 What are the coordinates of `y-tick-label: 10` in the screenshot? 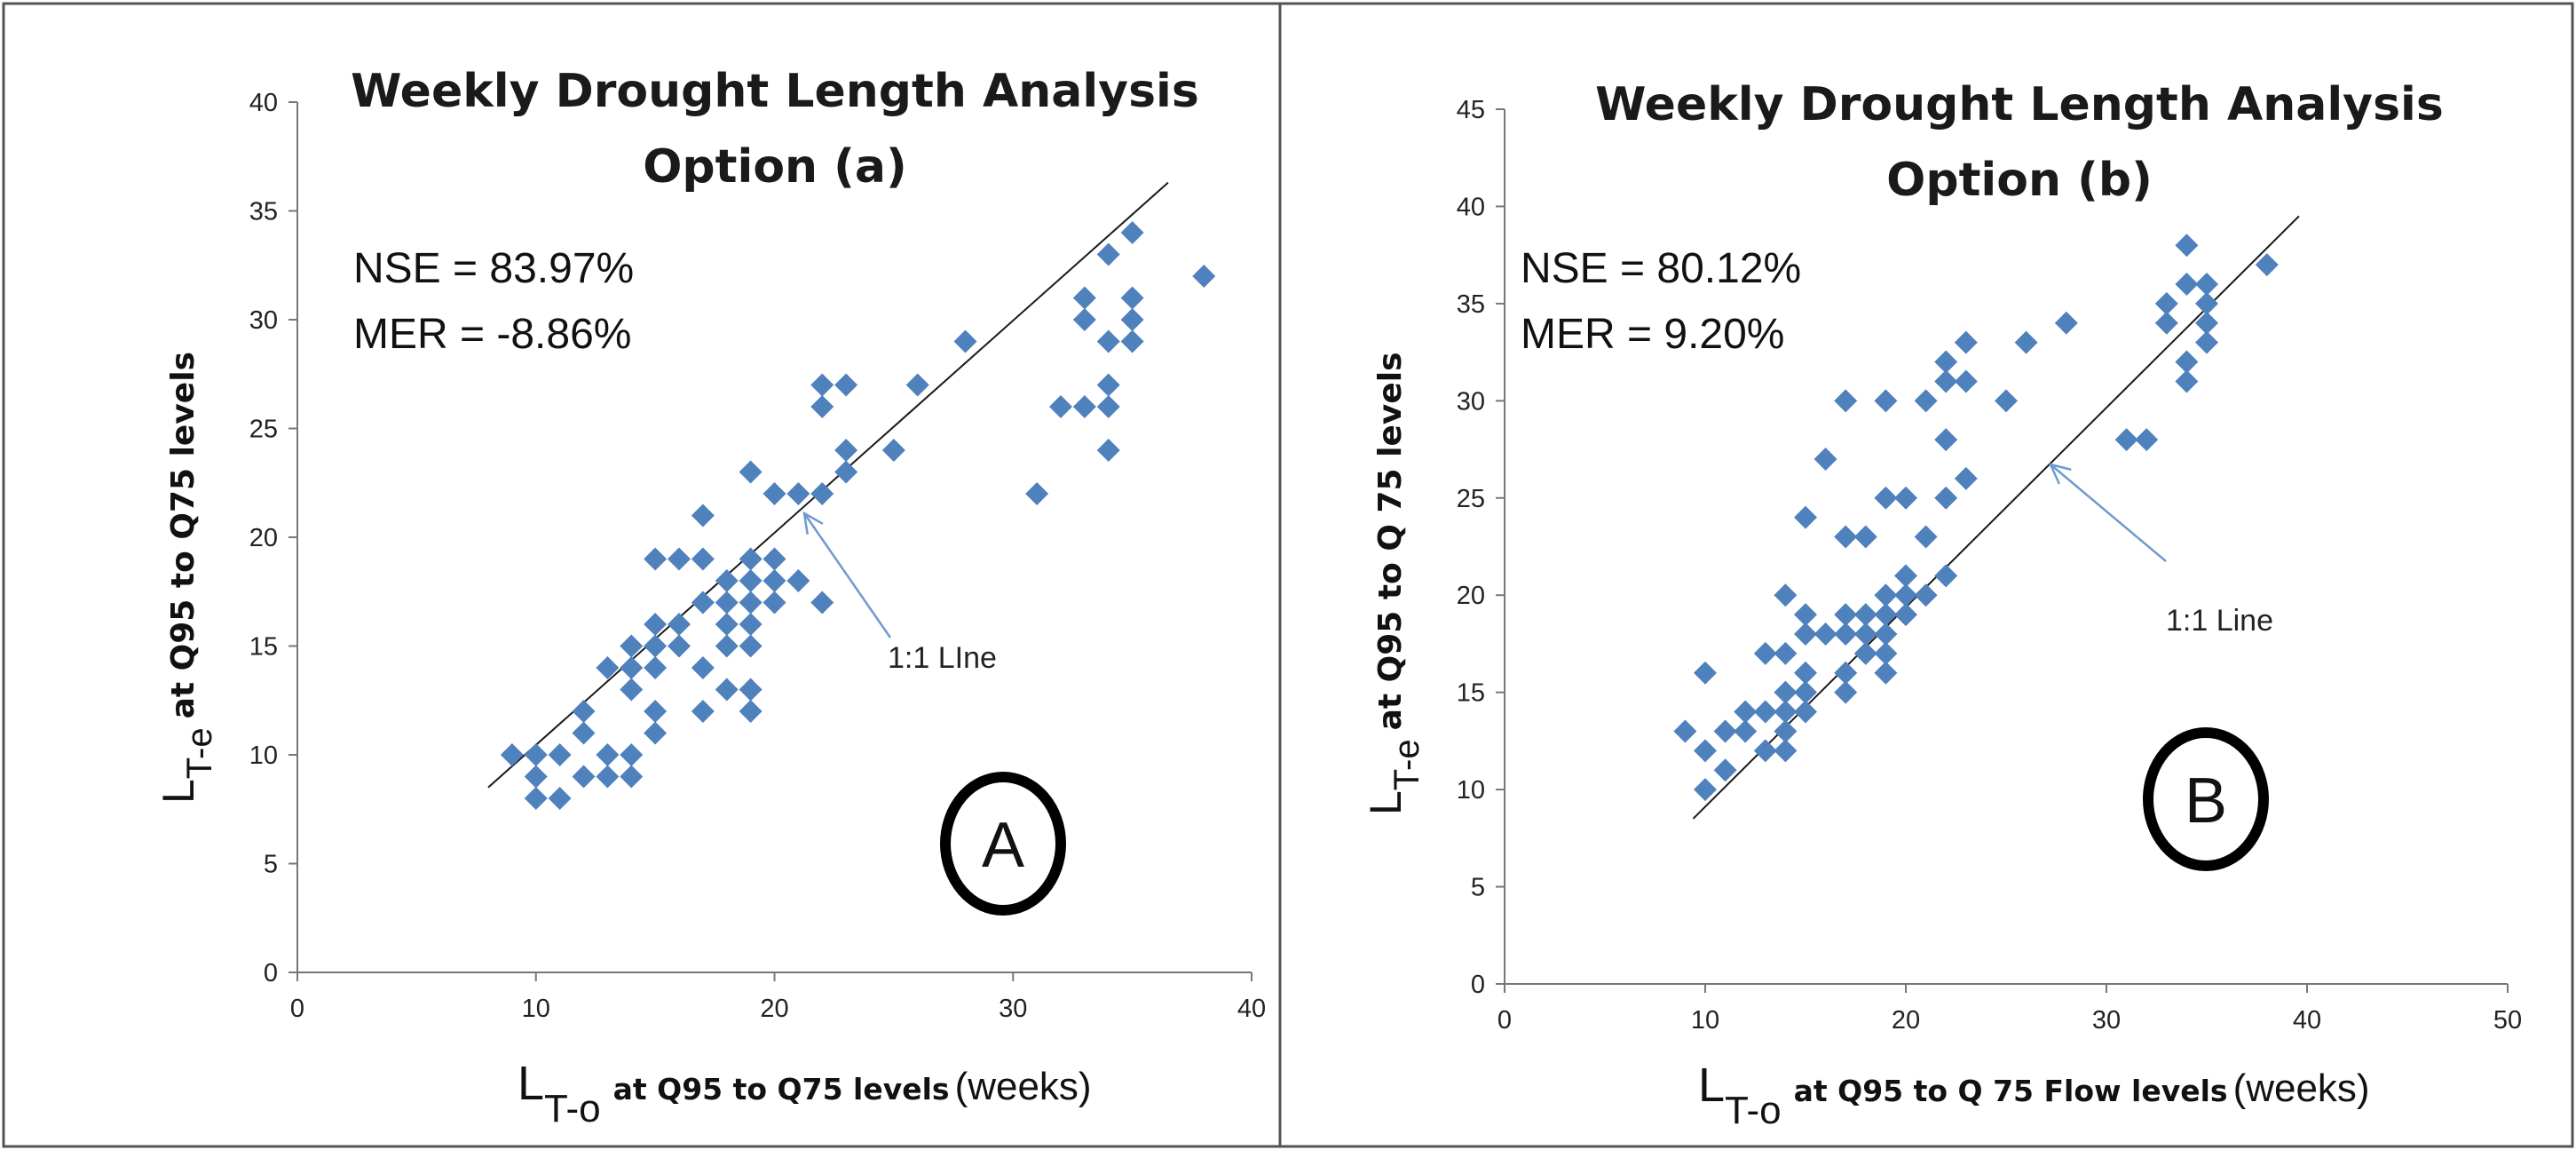 It's located at (1471, 790).